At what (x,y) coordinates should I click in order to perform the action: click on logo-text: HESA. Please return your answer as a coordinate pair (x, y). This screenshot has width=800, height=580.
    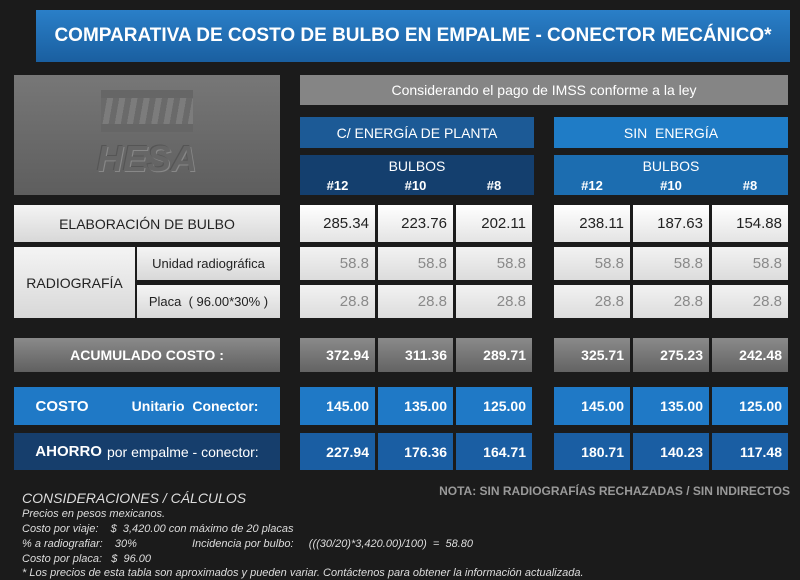
    Looking at the image, I should click on (147, 158).